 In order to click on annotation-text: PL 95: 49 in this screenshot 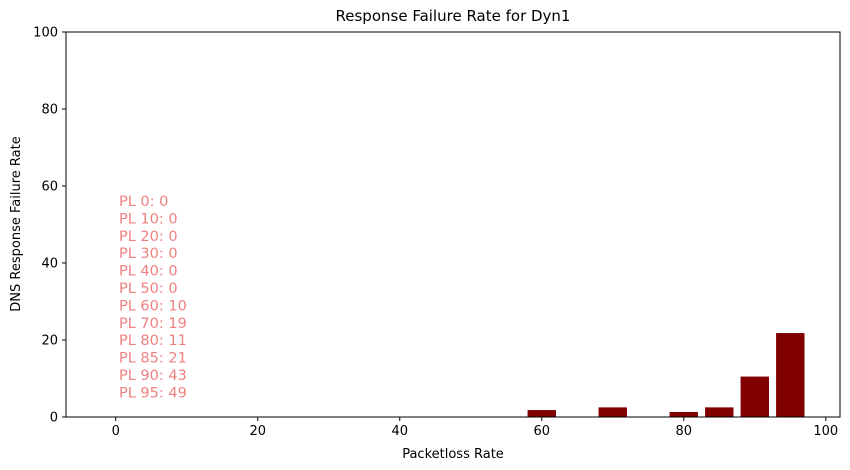, I will do `click(153, 393)`.